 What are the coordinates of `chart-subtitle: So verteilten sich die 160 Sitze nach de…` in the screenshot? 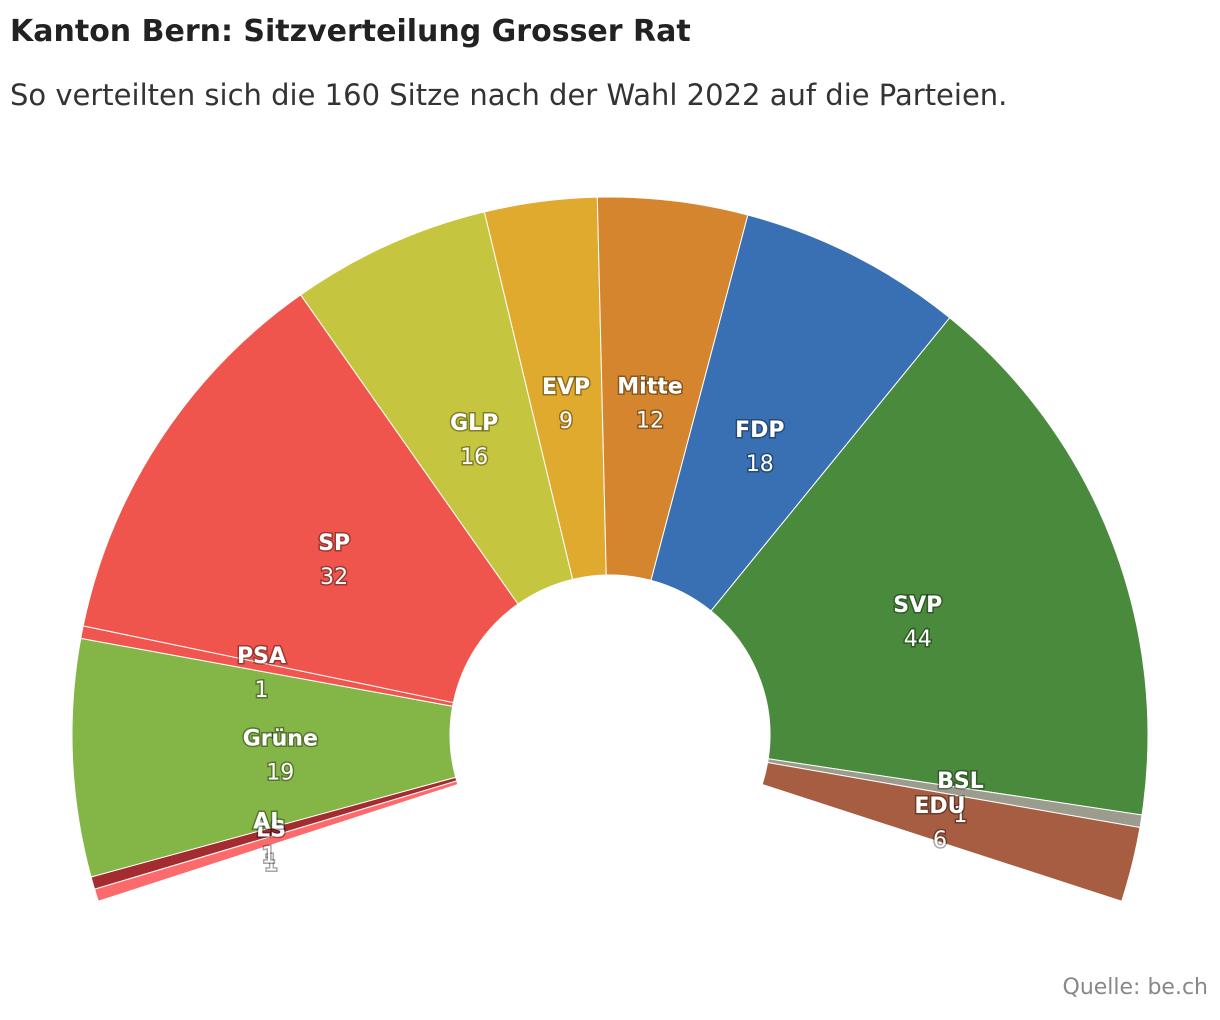 It's located at (509, 95).